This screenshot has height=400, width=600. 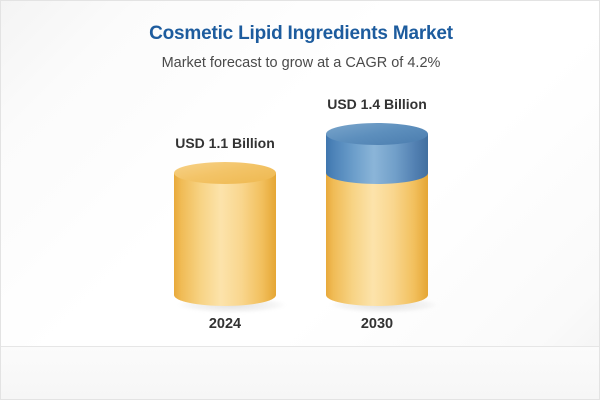 I want to click on bar-category-label-2030: 2030, so click(x=377, y=324).